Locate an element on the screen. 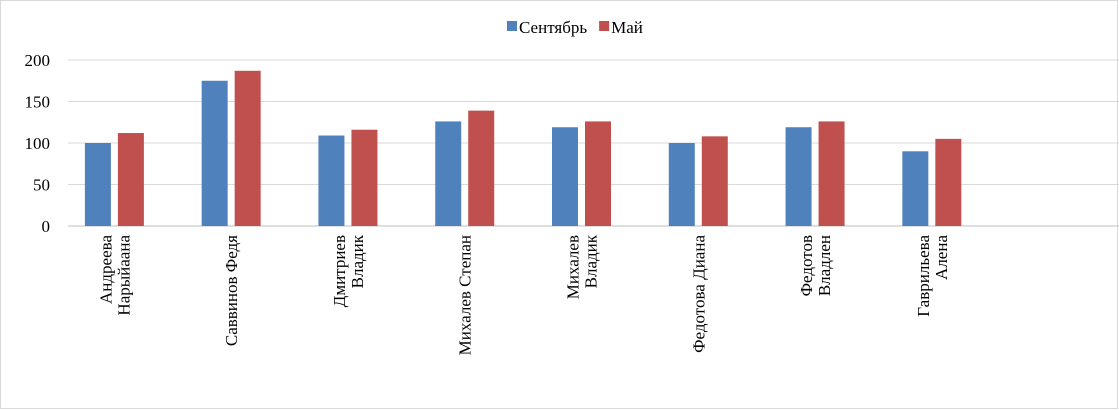 This screenshot has width=1119, height=410. x-tick-label: Михалев Степан is located at coordinates (465, 295).